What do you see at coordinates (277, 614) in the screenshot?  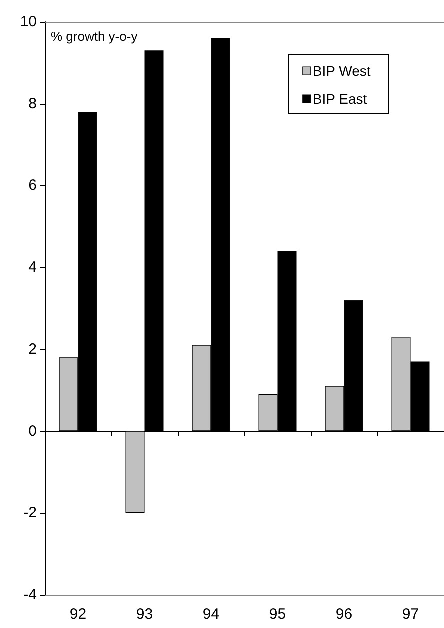 I see `x-tick-label: 95` at bounding box center [277, 614].